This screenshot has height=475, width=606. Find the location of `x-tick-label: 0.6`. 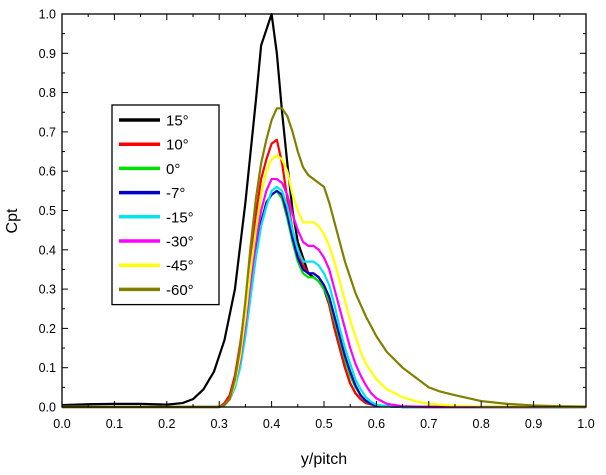

x-tick-label: 0.6 is located at coordinates (376, 424).